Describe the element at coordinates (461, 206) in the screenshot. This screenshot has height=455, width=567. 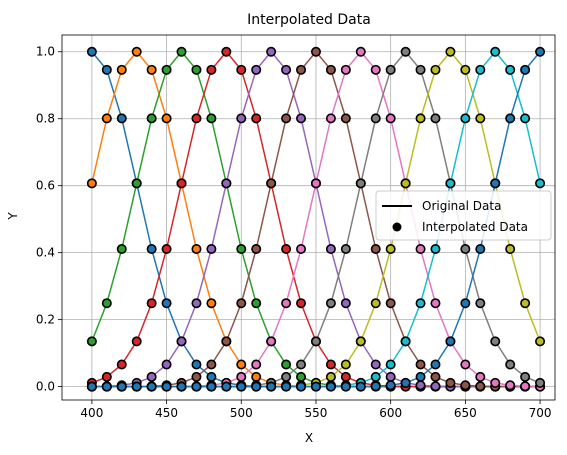
I see `legend-label-original: Original Data` at that location.